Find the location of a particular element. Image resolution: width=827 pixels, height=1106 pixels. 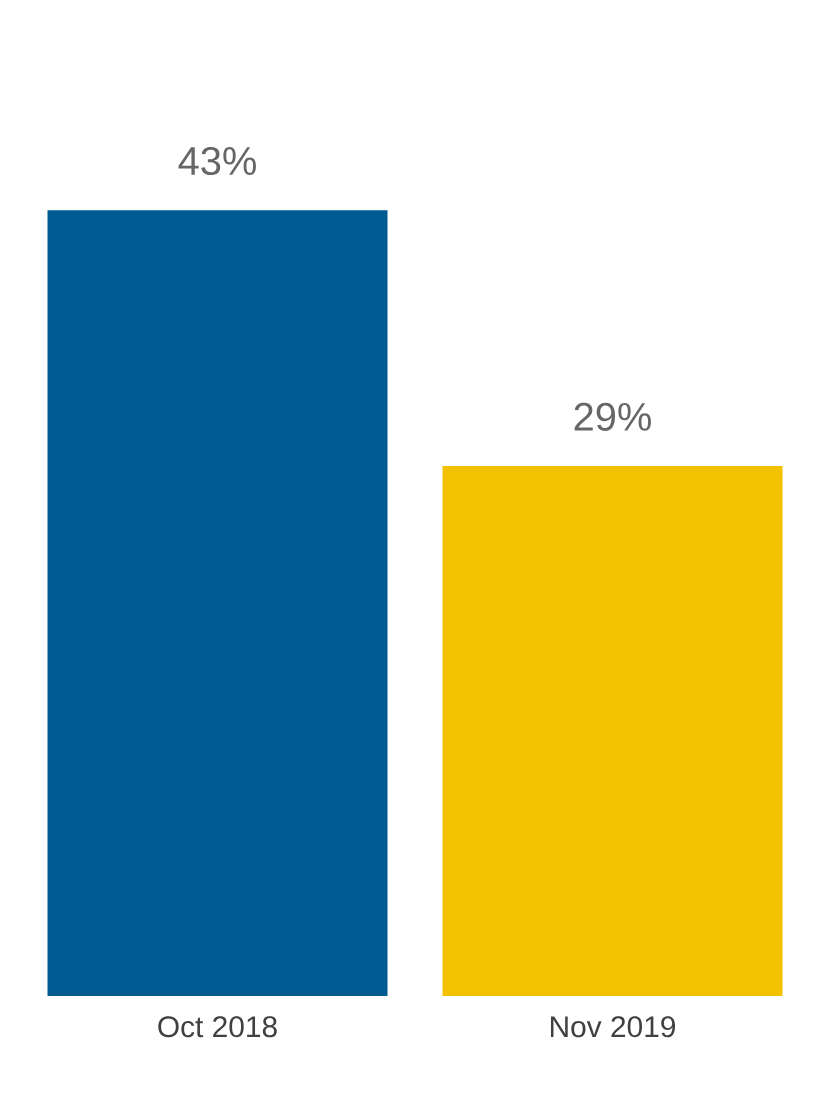

data-label: 43% is located at coordinates (217, 161).